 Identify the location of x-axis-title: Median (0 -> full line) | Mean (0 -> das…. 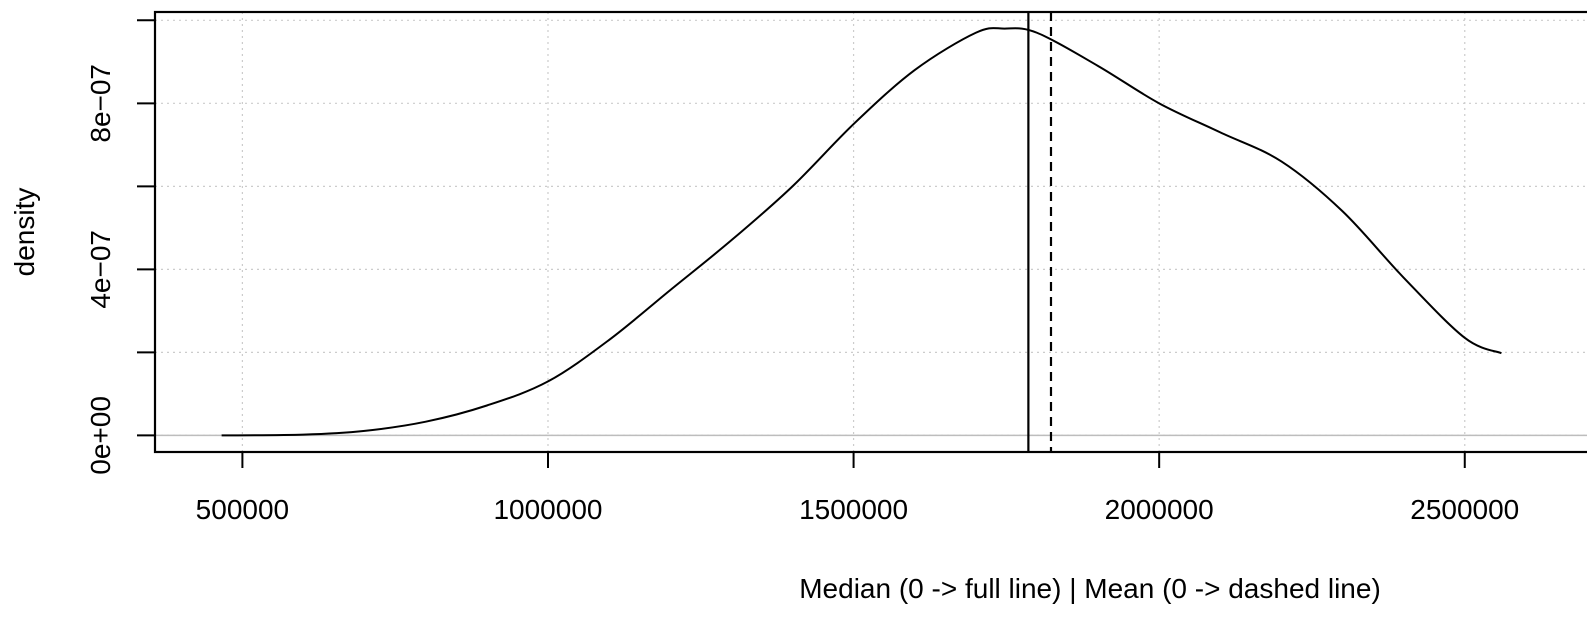
(1090, 588).